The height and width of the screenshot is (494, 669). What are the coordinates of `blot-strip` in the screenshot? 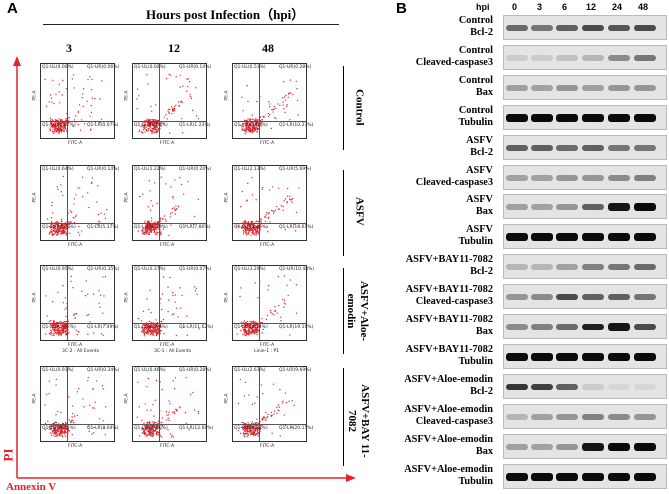 It's located at (585, 446).